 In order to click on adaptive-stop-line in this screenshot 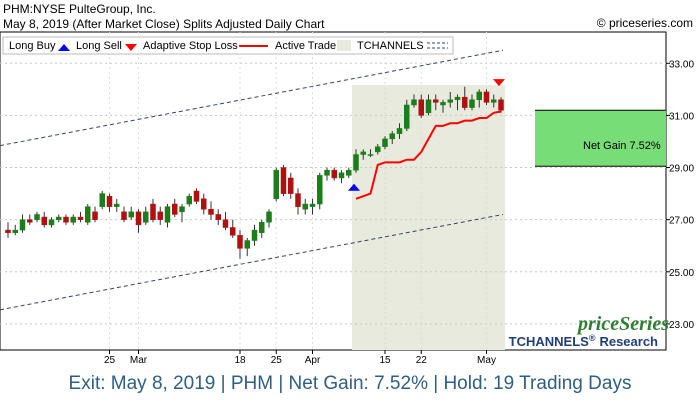, I will do `click(428, 155)`.